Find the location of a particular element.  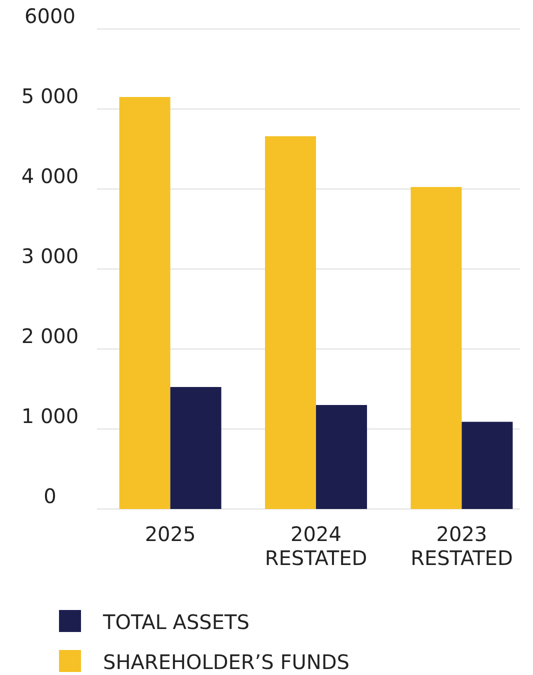

x-tick-label: 2023 RESTATED is located at coordinates (461, 546).